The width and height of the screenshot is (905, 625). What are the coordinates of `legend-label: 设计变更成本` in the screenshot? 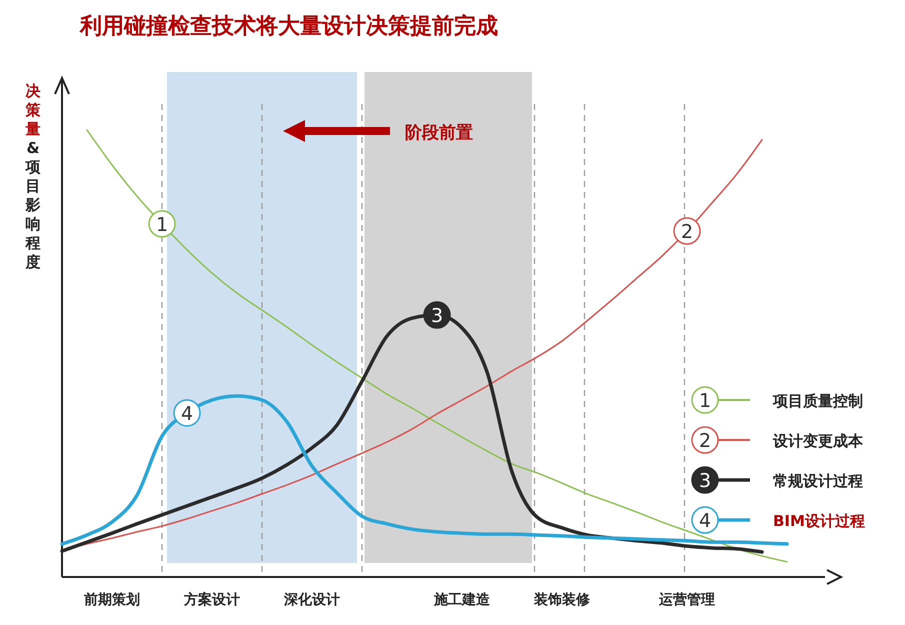 It's located at (818, 441).